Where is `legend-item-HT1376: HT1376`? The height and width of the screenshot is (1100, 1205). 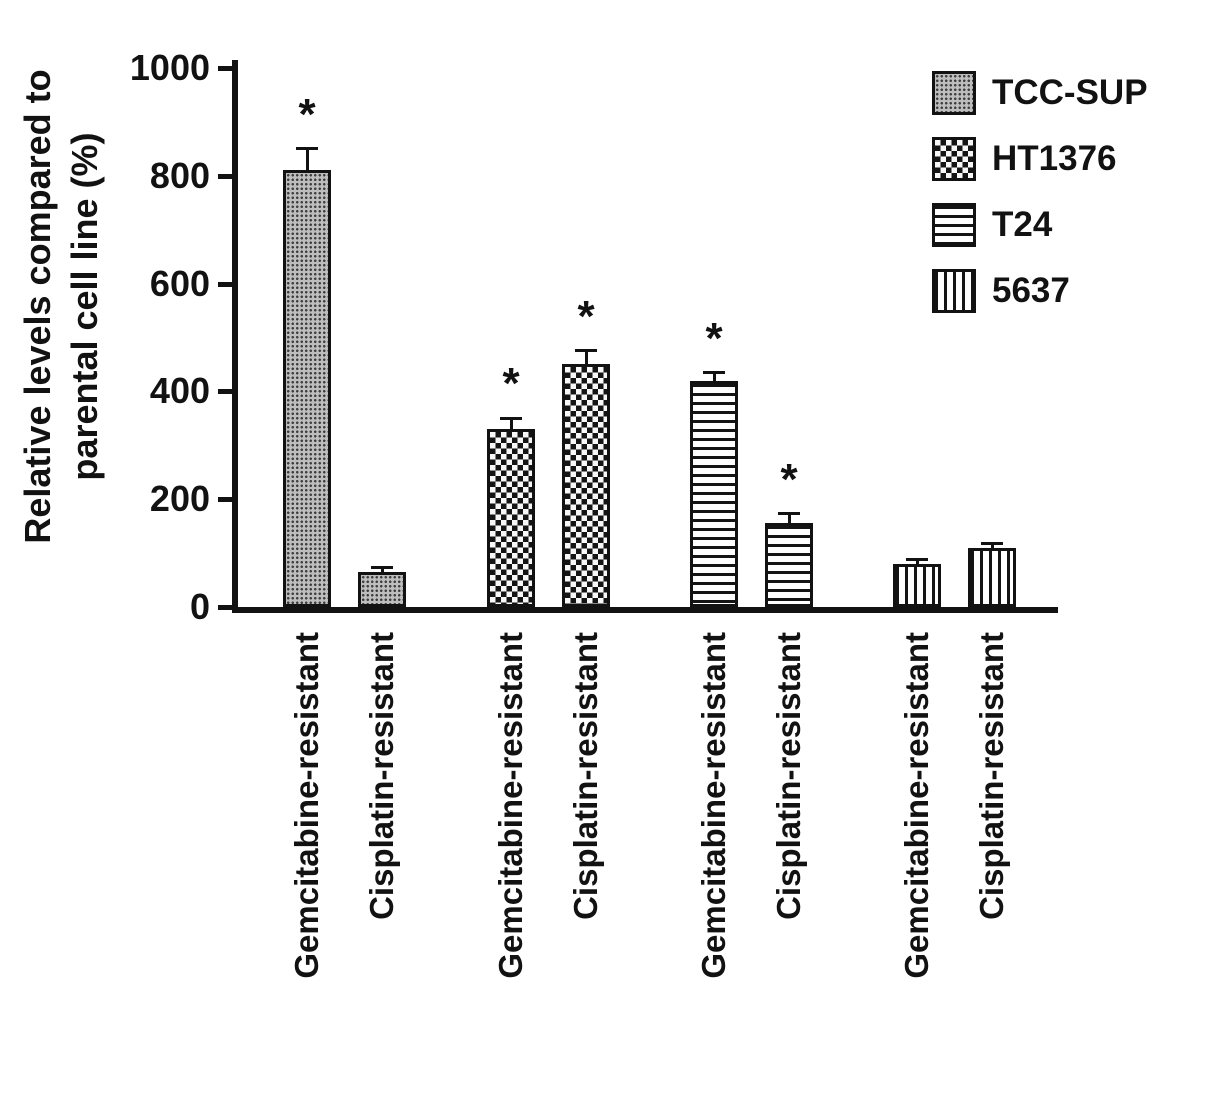 legend-item-HT1376: HT1376 is located at coordinates (1040, 158).